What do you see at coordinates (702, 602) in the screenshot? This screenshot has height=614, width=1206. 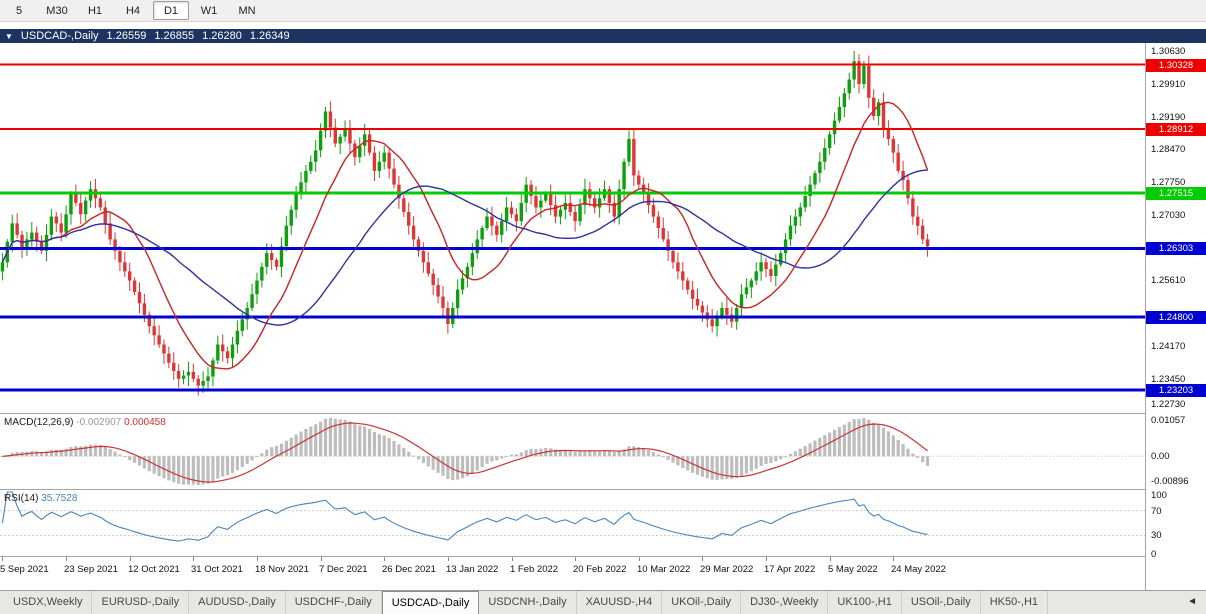 I see `tab-ukoil-daily: UKOil-,Daily` at bounding box center [702, 602].